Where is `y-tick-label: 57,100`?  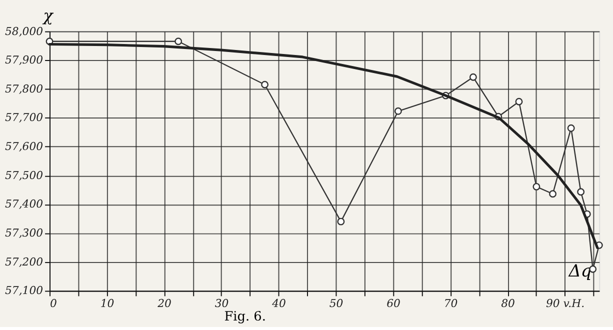 y-tick-label: 57,100 is located at coordinates (24, 291).